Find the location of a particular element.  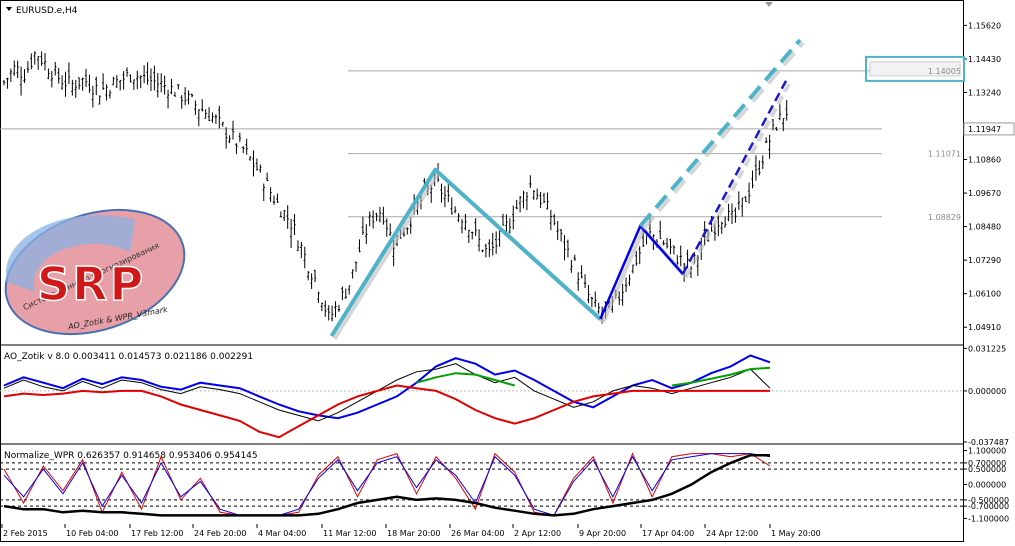

time-tick-label: 2 Feb 2015 is located at coordinates (25, 533).